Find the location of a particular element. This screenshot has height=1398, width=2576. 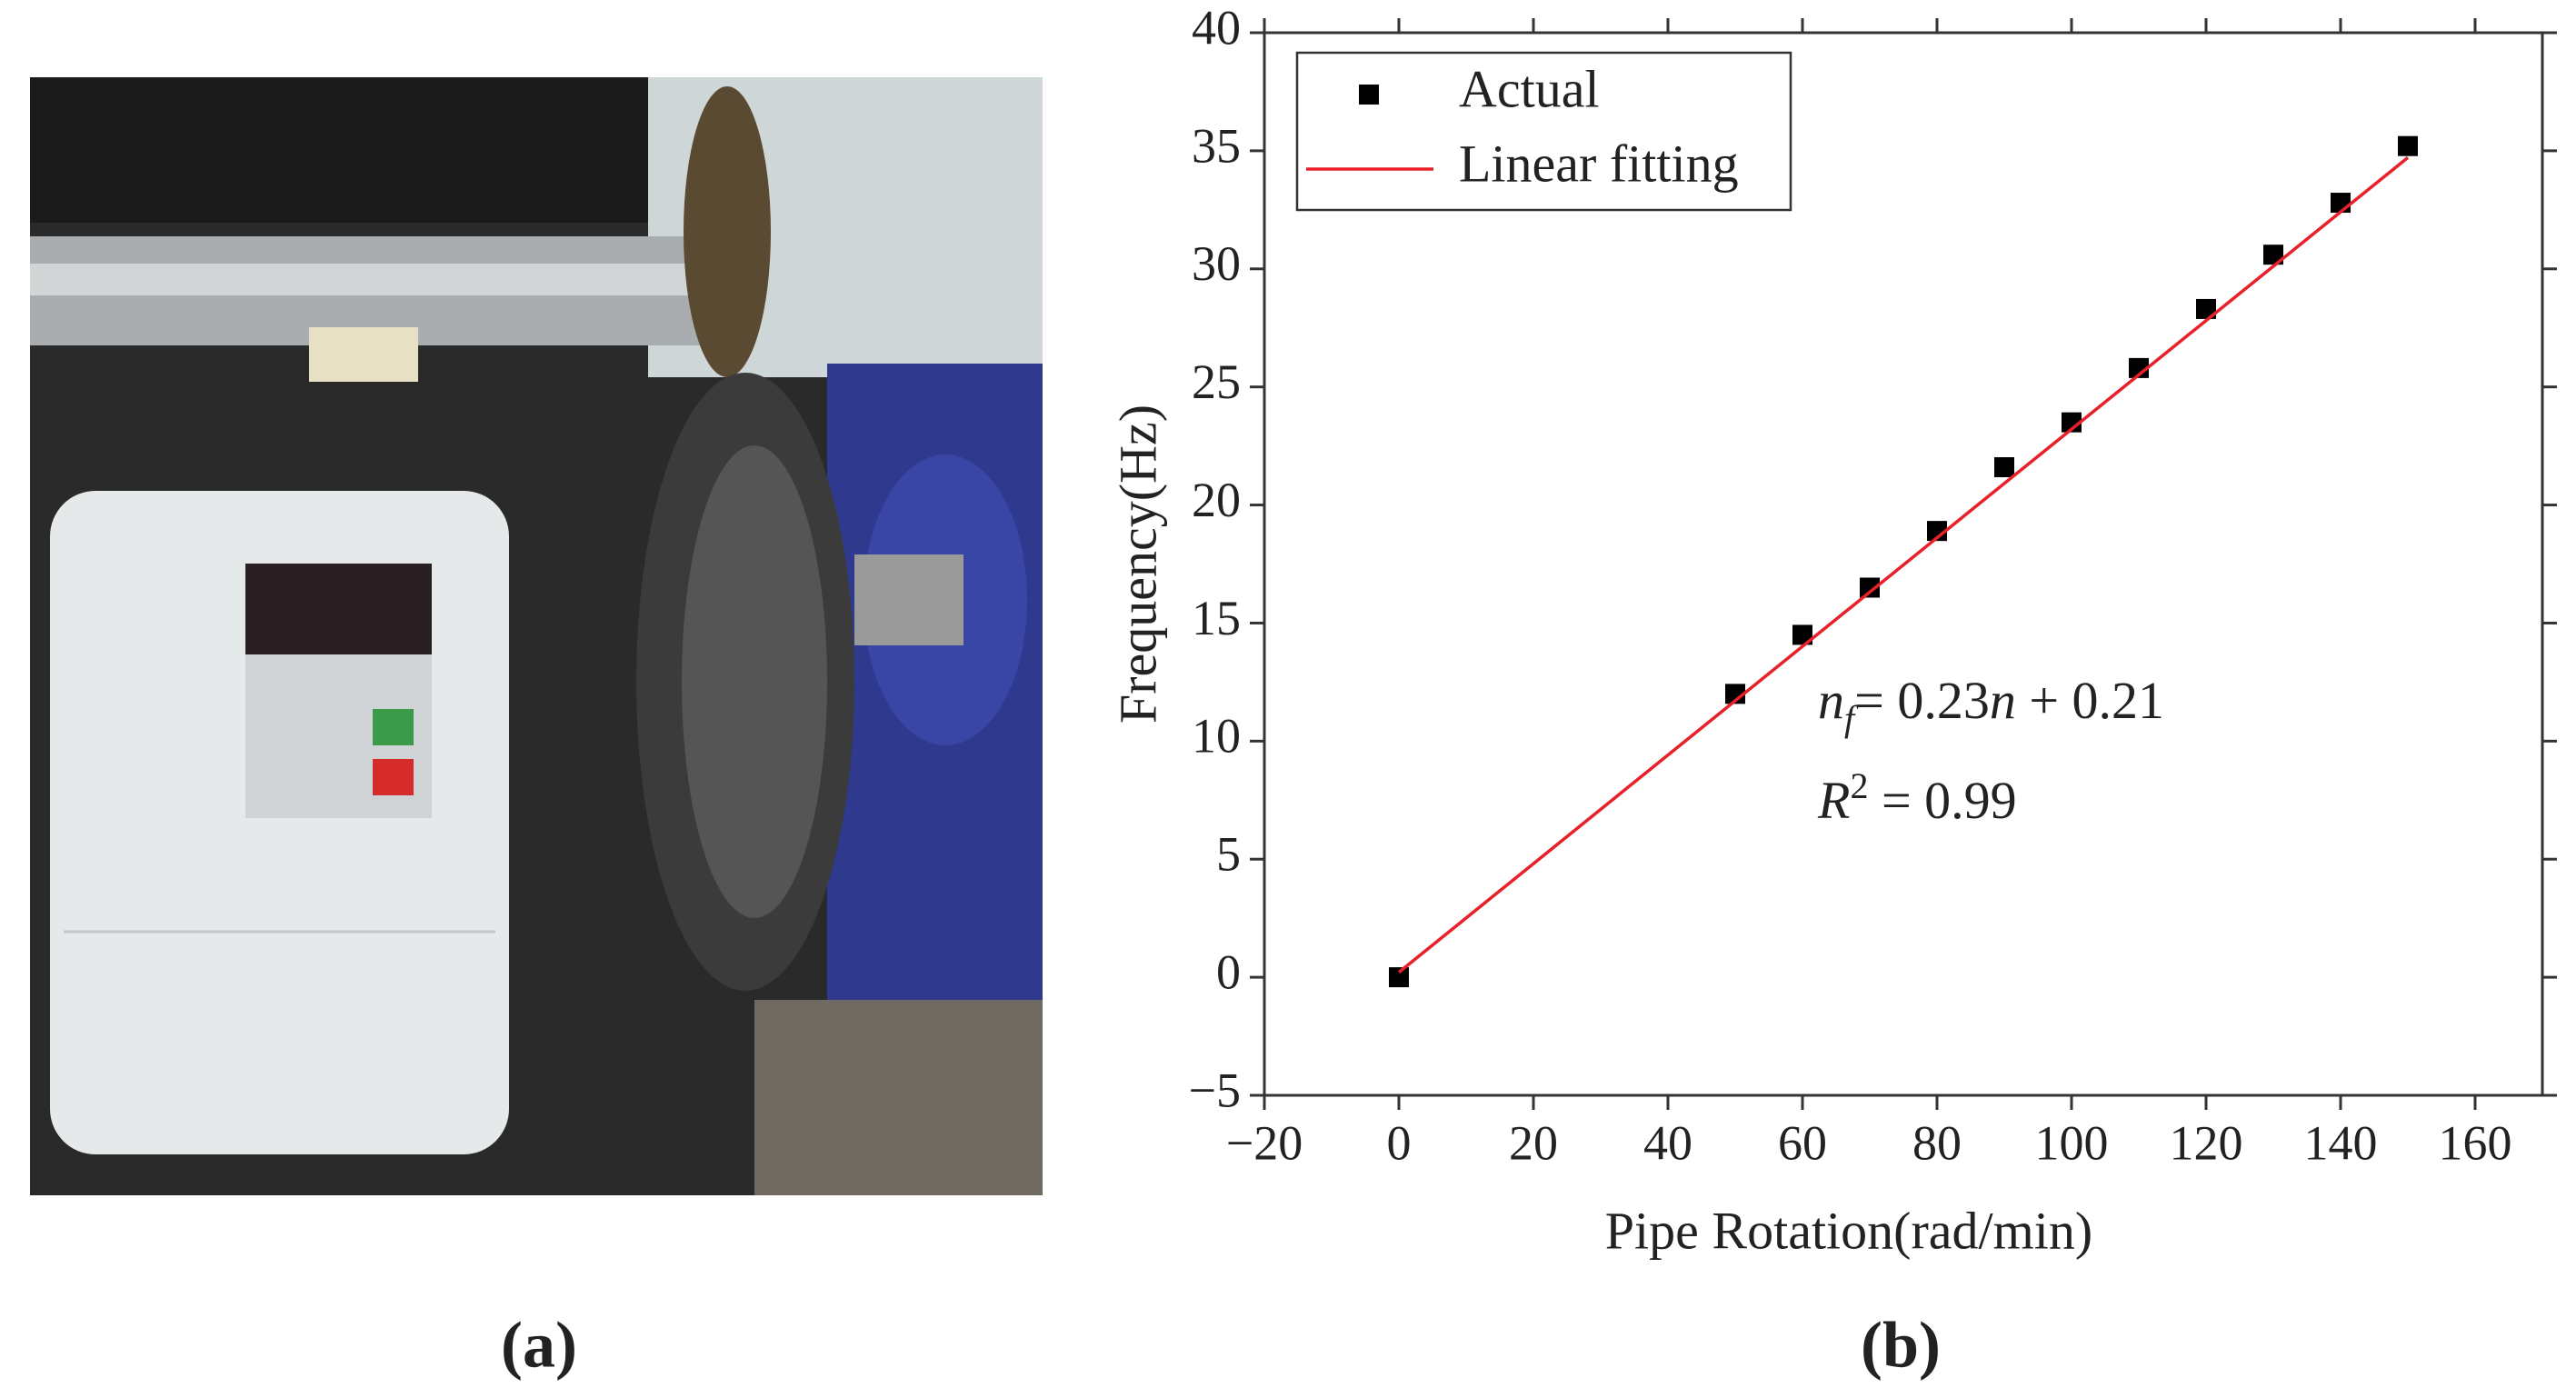

y-tick-label: 25 is located at coordinates (1216, 381).